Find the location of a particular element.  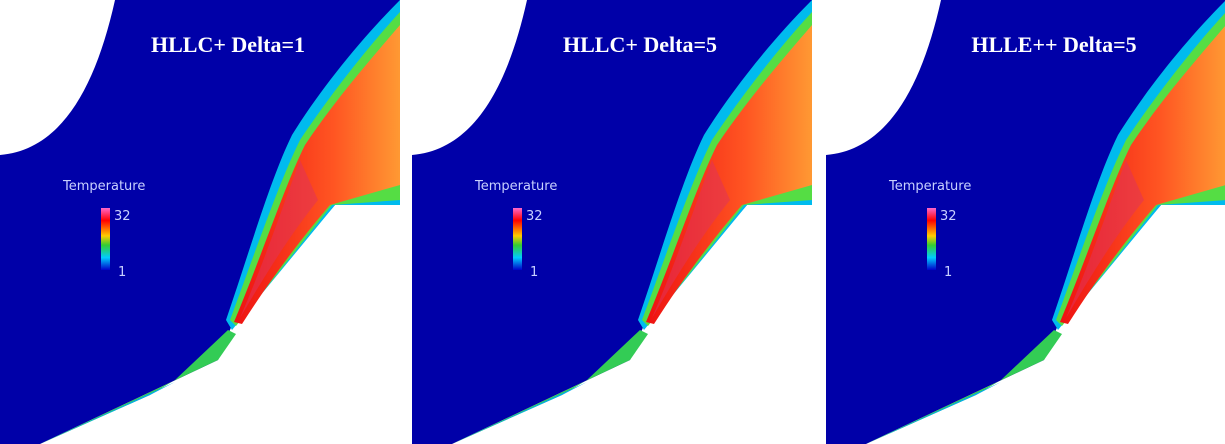

panel-title: HLLC+ Delta=5 is located at coordinates (640, 44).